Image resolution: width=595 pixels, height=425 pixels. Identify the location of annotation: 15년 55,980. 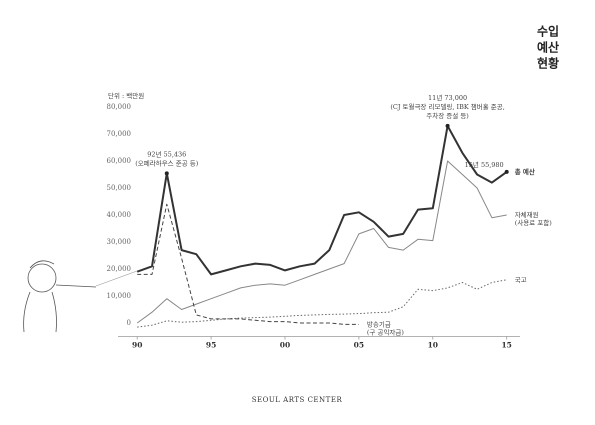
(484, 164).